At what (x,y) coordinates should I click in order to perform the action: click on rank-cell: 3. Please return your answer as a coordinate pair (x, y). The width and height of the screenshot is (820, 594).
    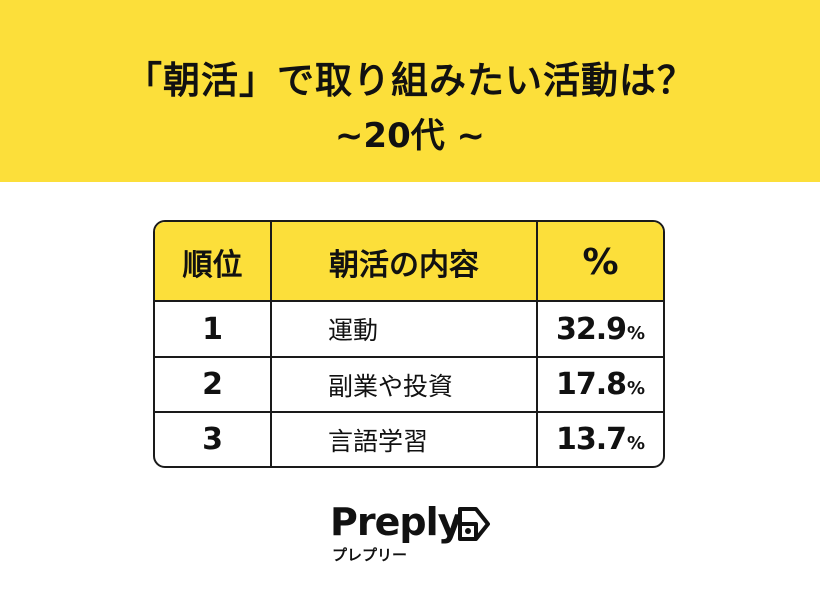
    Looking at the image, I should click on (212, 439).